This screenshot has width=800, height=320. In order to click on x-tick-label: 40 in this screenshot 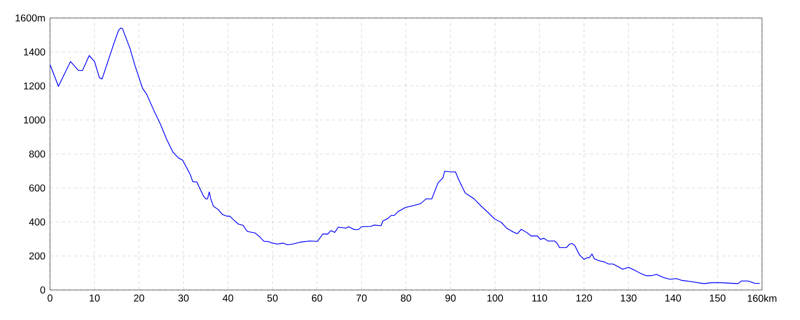, I will do `click(228, 298)`.